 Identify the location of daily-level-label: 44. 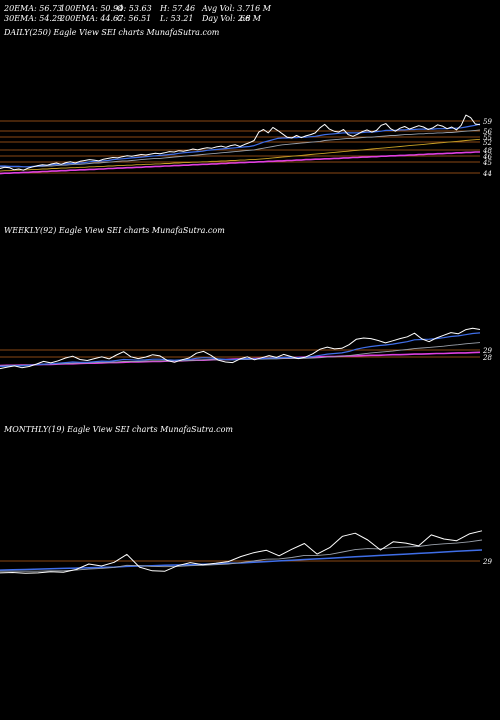
(487, 174).